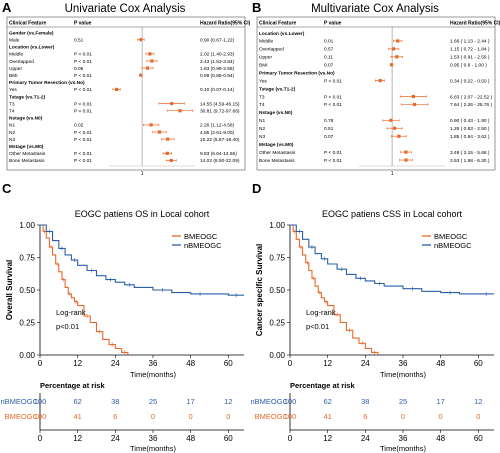  I want to click on row-label: Middle, so click(266, 42).